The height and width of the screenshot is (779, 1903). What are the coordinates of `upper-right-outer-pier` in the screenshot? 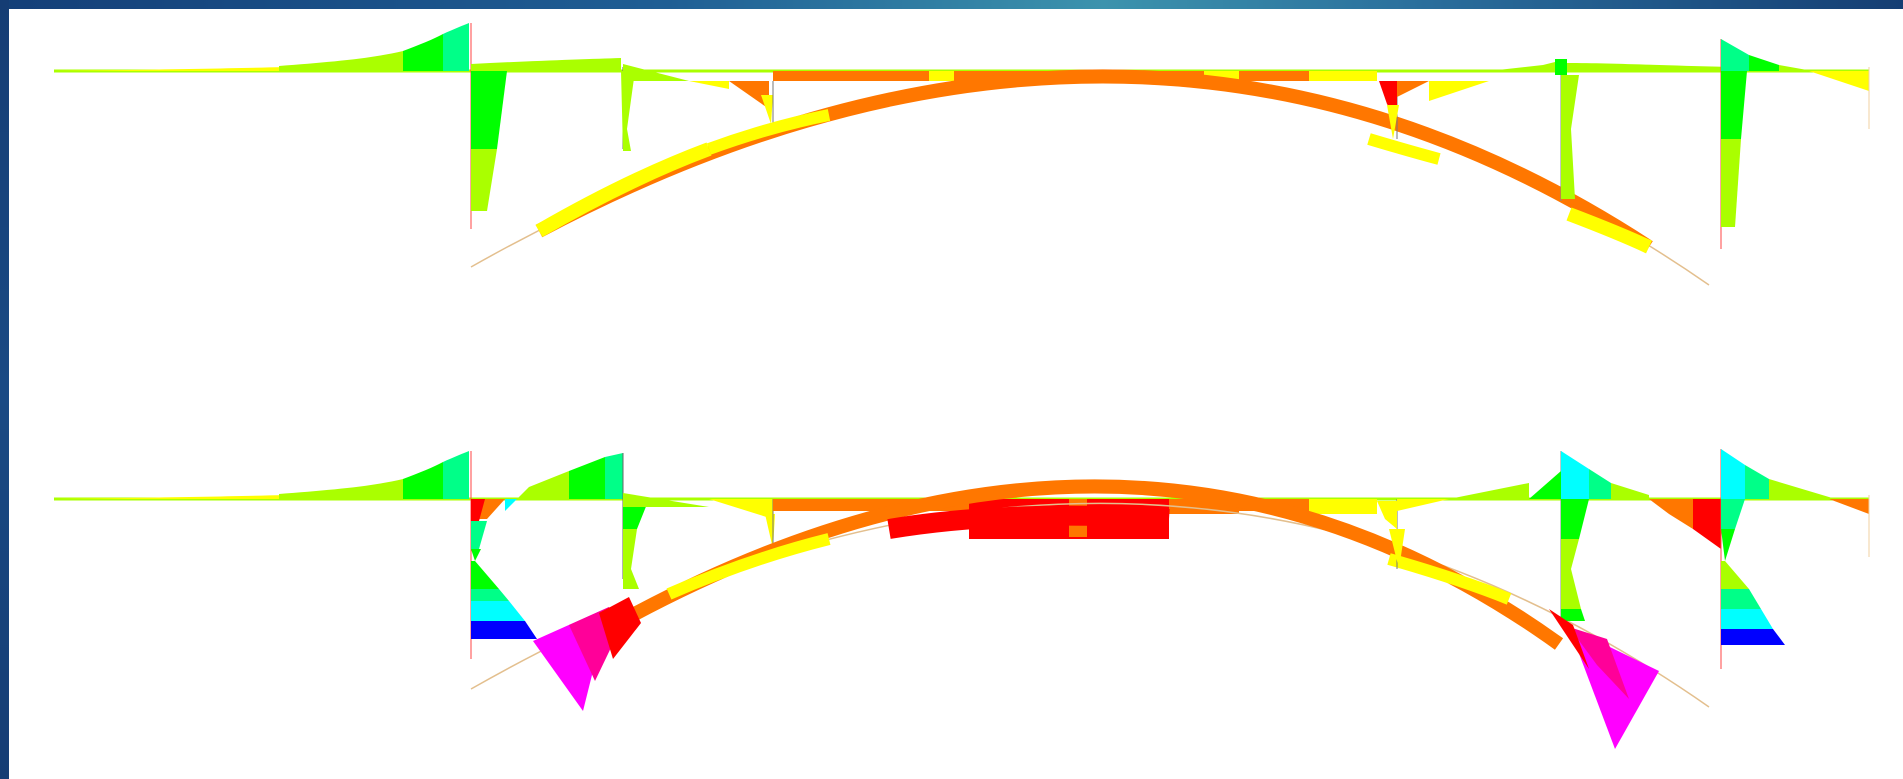 It's located at (1794, 144).